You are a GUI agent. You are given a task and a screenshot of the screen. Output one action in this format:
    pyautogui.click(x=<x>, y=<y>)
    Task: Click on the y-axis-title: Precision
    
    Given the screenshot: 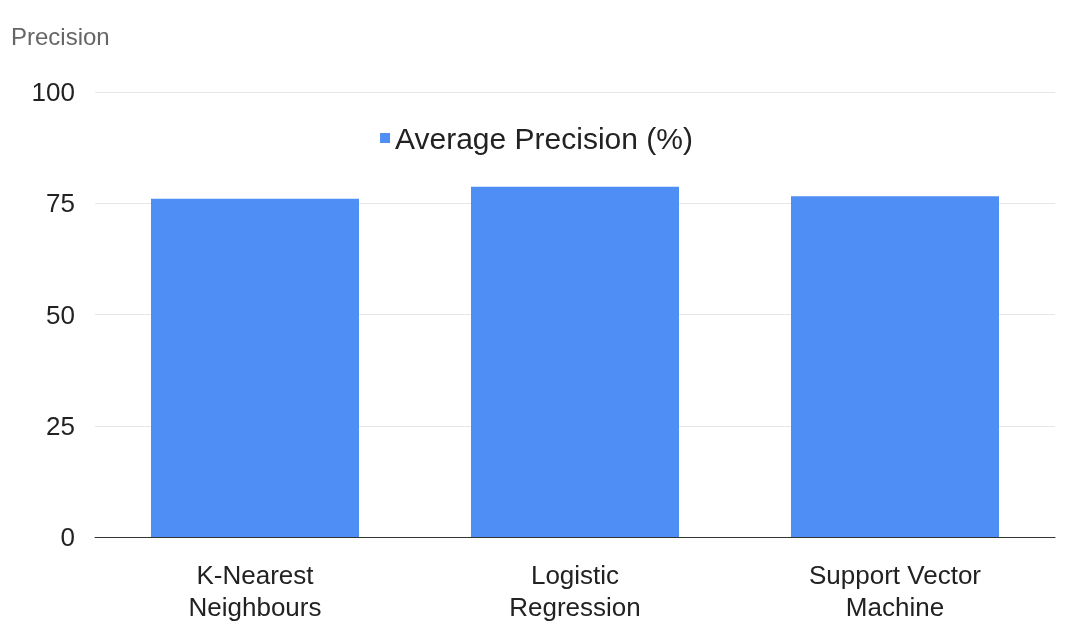 What is the action you would take?
    pyautogui.click(x=60, y=36)
    